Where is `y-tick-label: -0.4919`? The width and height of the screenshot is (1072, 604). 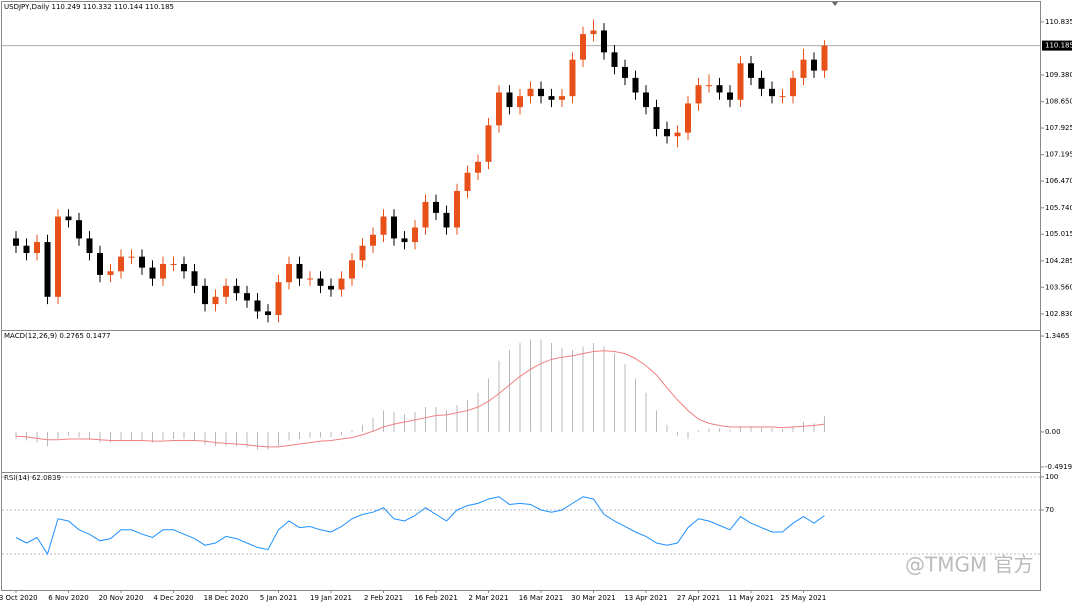 y-tick-label: -0.4919 is located at coordinates (1058, 467).